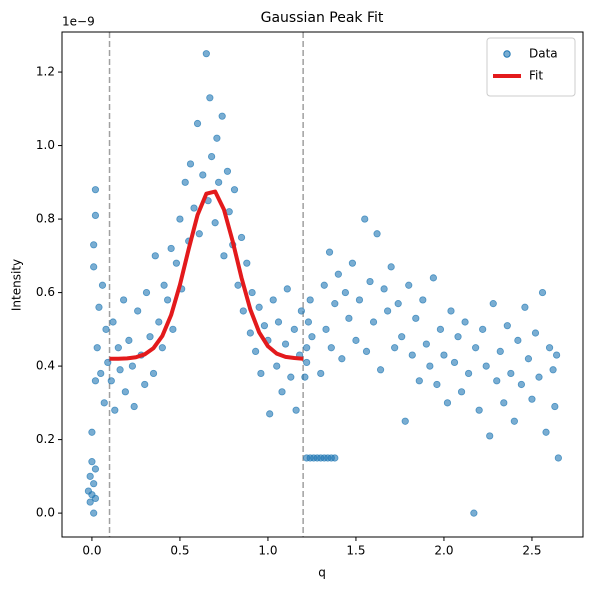 The image size is (590, 589). What do you see at coordinates (78, 22) in the screenshot?
I see `y-offset-label: 1e−9` at bounding box center [78, 22].